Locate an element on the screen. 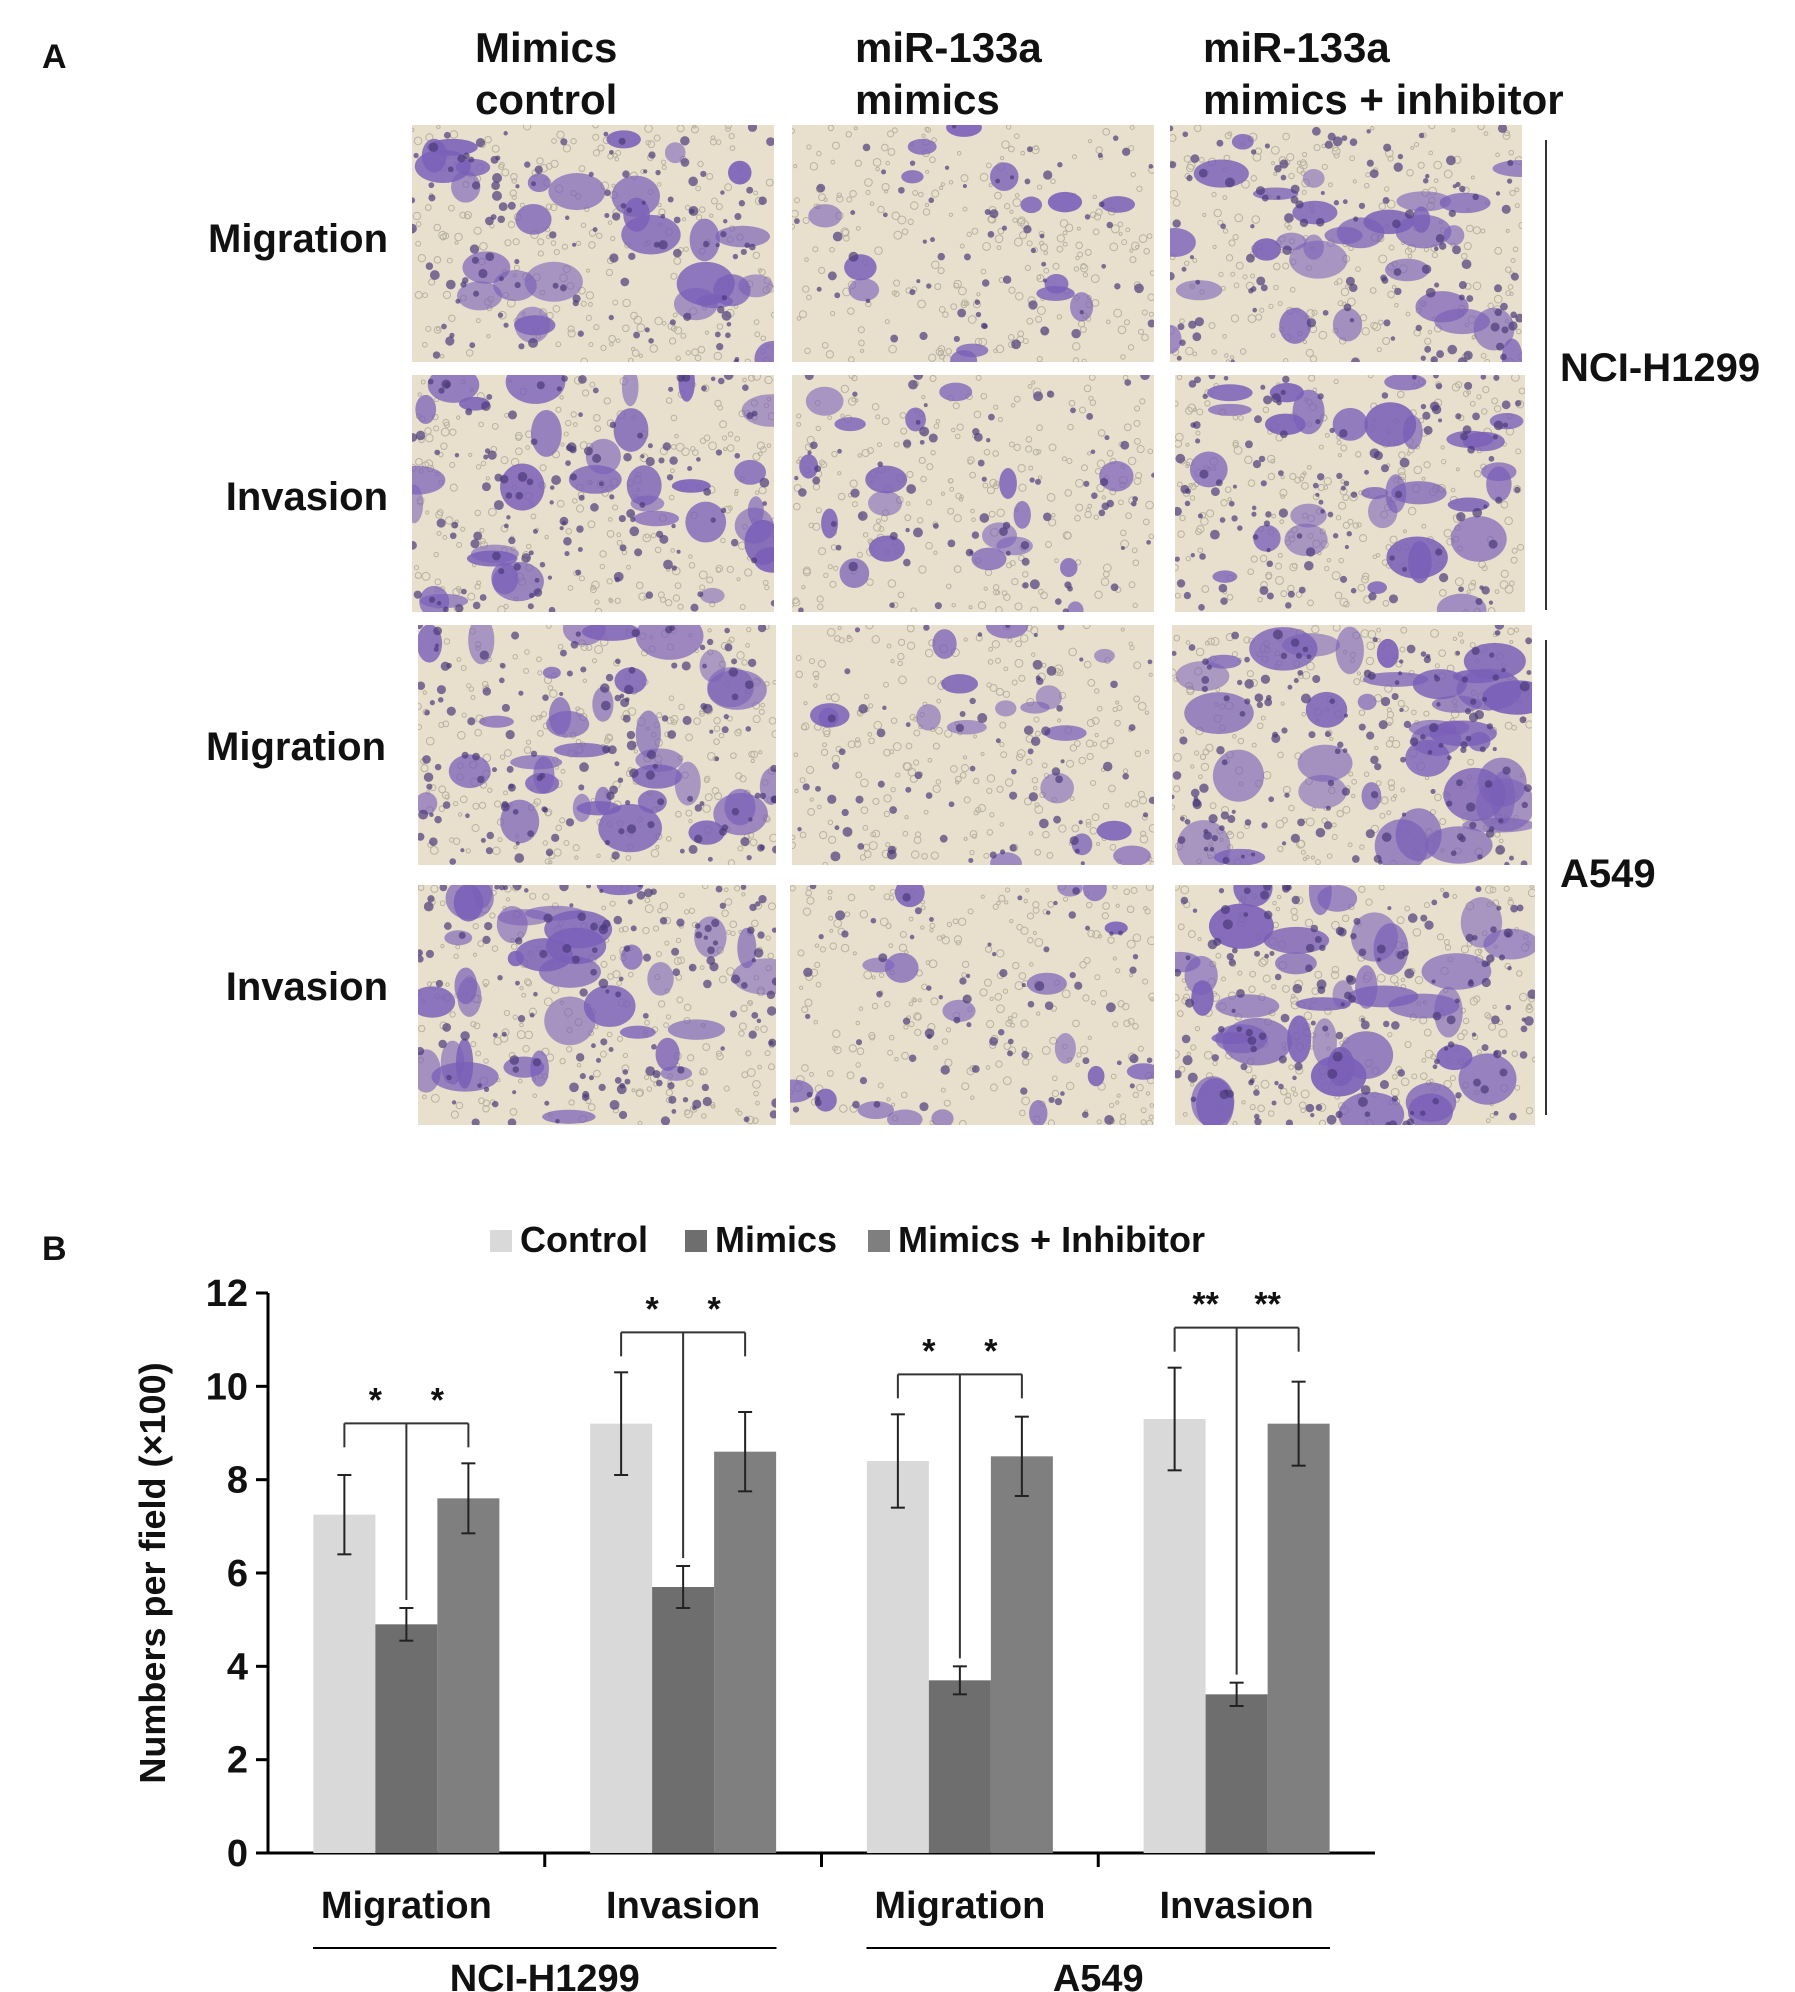  panel-b-letter: B is located at coordinates (54, 1249).